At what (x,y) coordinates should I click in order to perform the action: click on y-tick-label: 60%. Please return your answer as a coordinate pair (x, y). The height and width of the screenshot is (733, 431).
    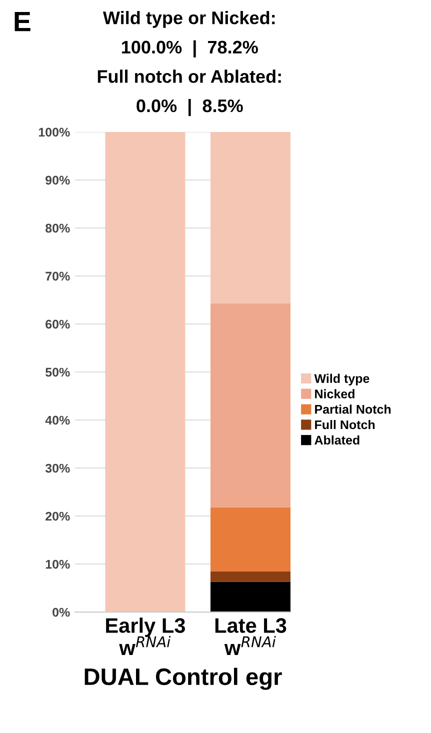
    Looking at the image, I should click on (58, 324).